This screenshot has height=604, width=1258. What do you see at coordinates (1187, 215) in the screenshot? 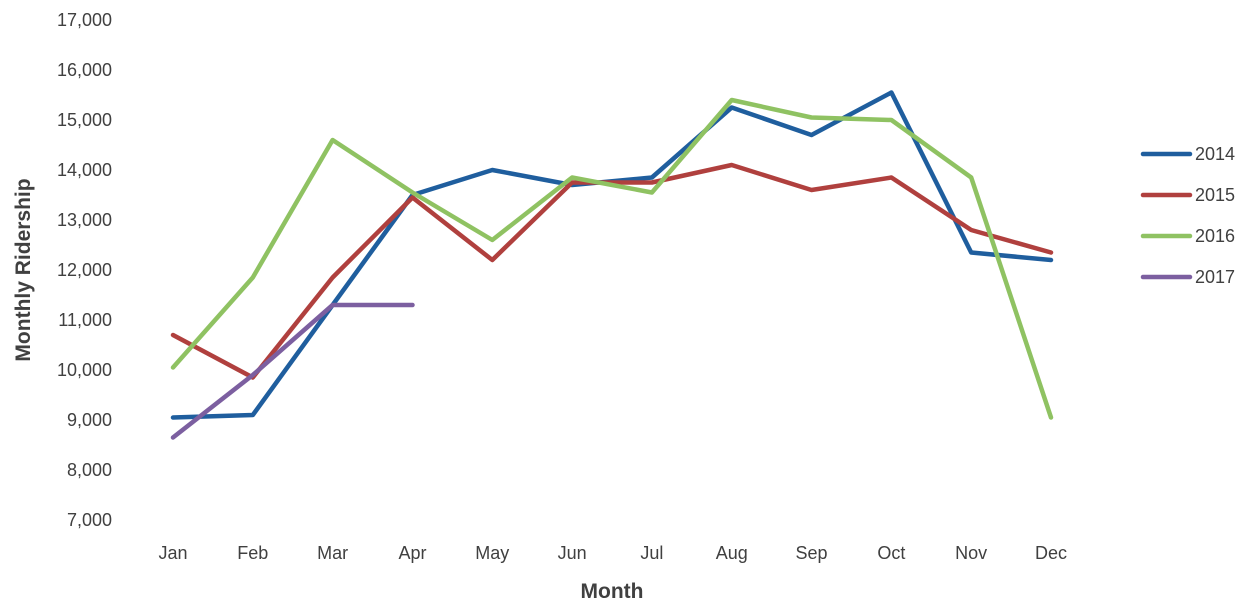
I see `legend: 2014 2015 2016 2017` at bounding box center [1187, 215].